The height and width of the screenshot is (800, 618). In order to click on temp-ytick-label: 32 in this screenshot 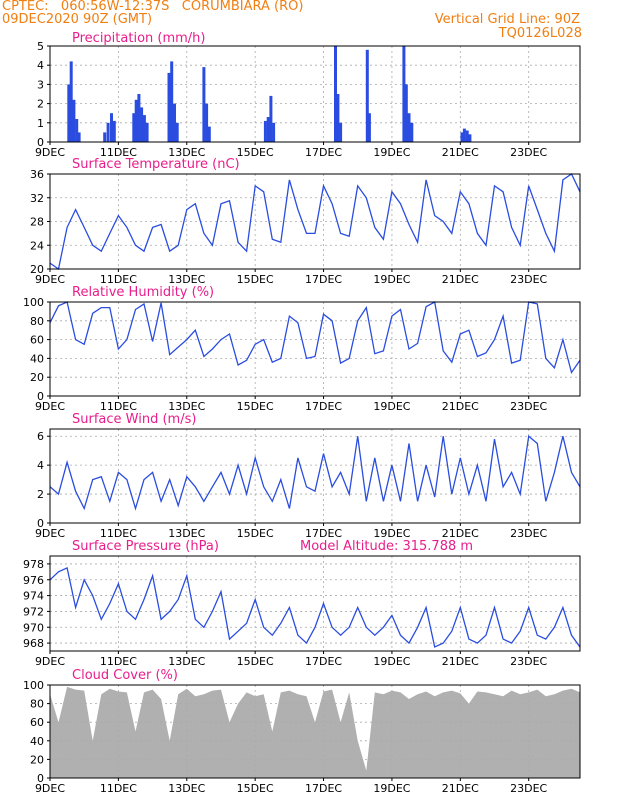, I will do `click(37, 198)`.